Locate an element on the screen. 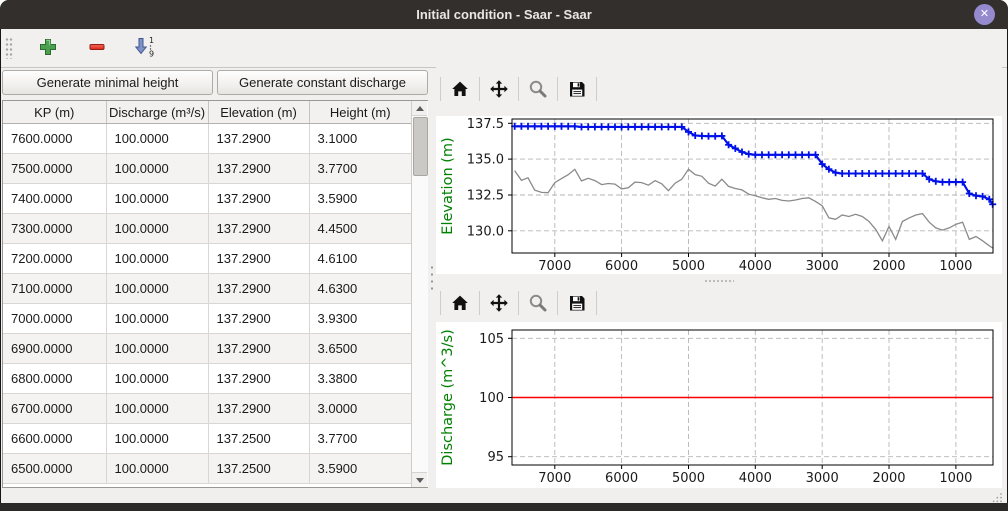  table-cell: 7400.0000 is located at coordinates (55, 198).